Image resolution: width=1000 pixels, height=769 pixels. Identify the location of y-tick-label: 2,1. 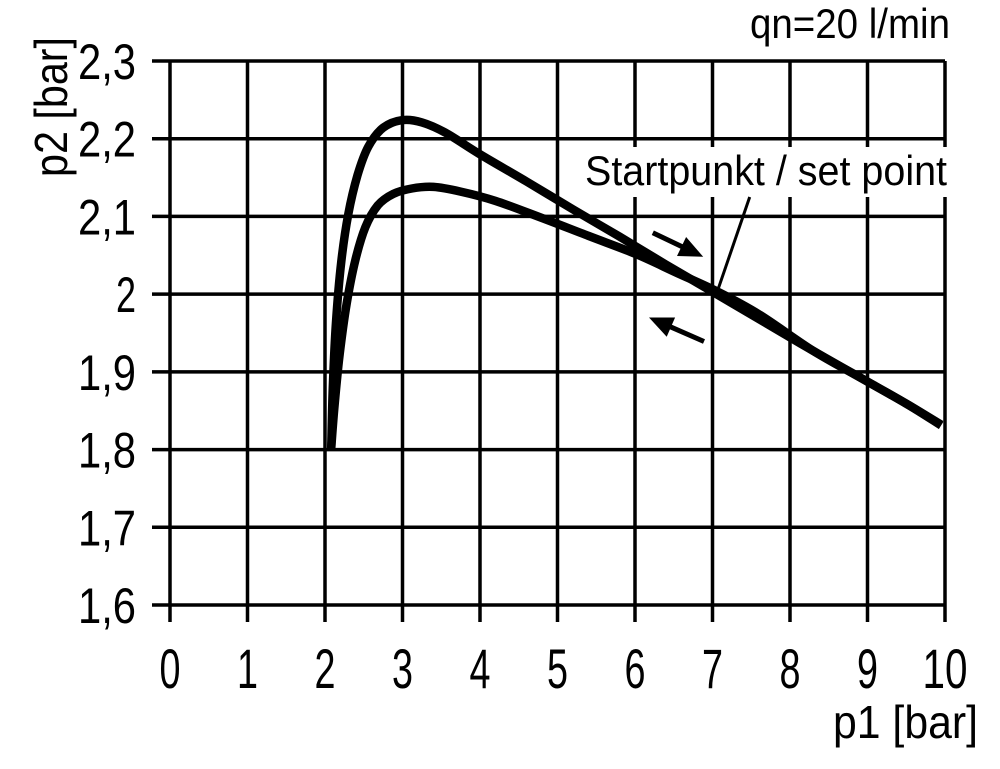
(107, 217).